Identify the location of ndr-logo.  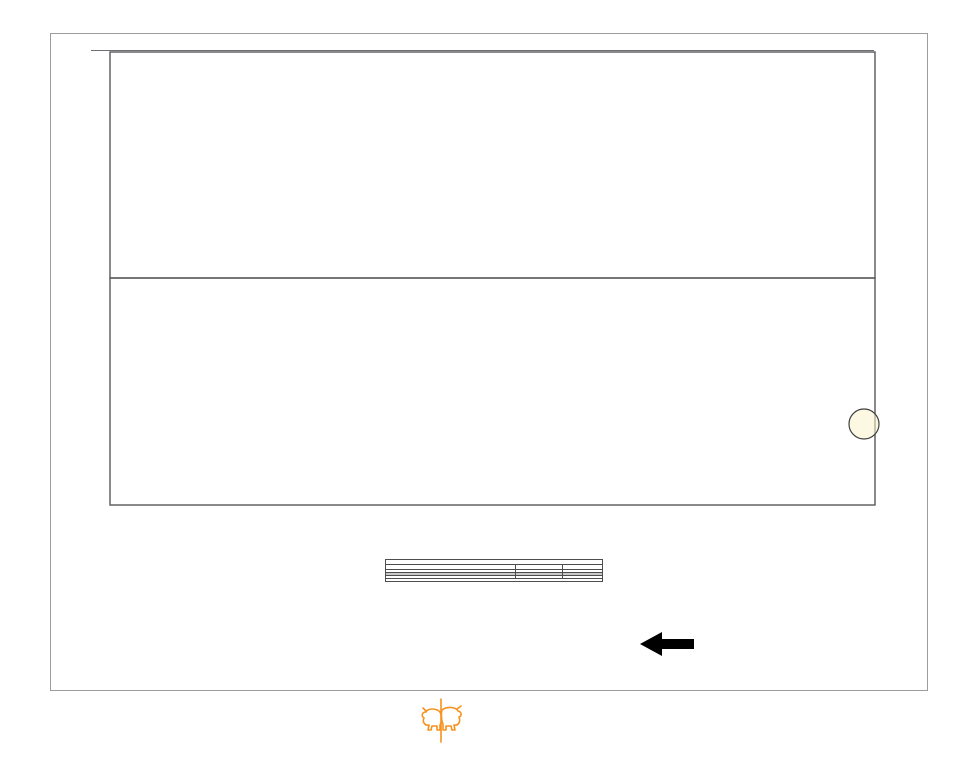
(443, 720).